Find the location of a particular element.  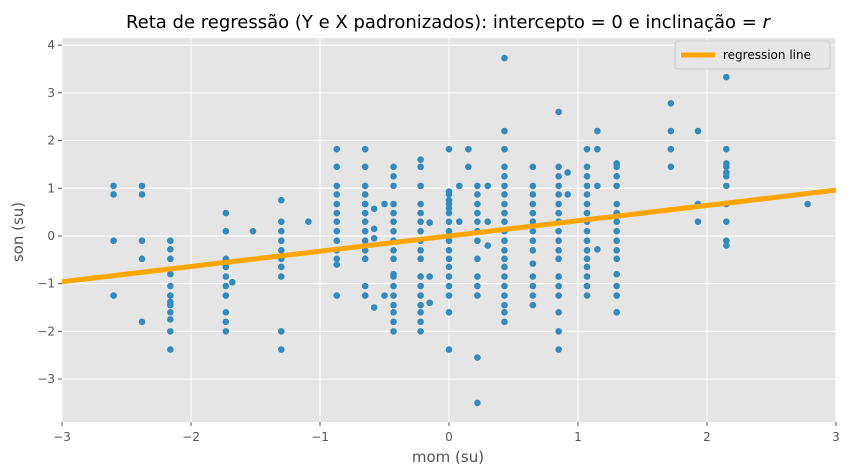

x-tick-label: 2 is located at coordinates (707, 437).